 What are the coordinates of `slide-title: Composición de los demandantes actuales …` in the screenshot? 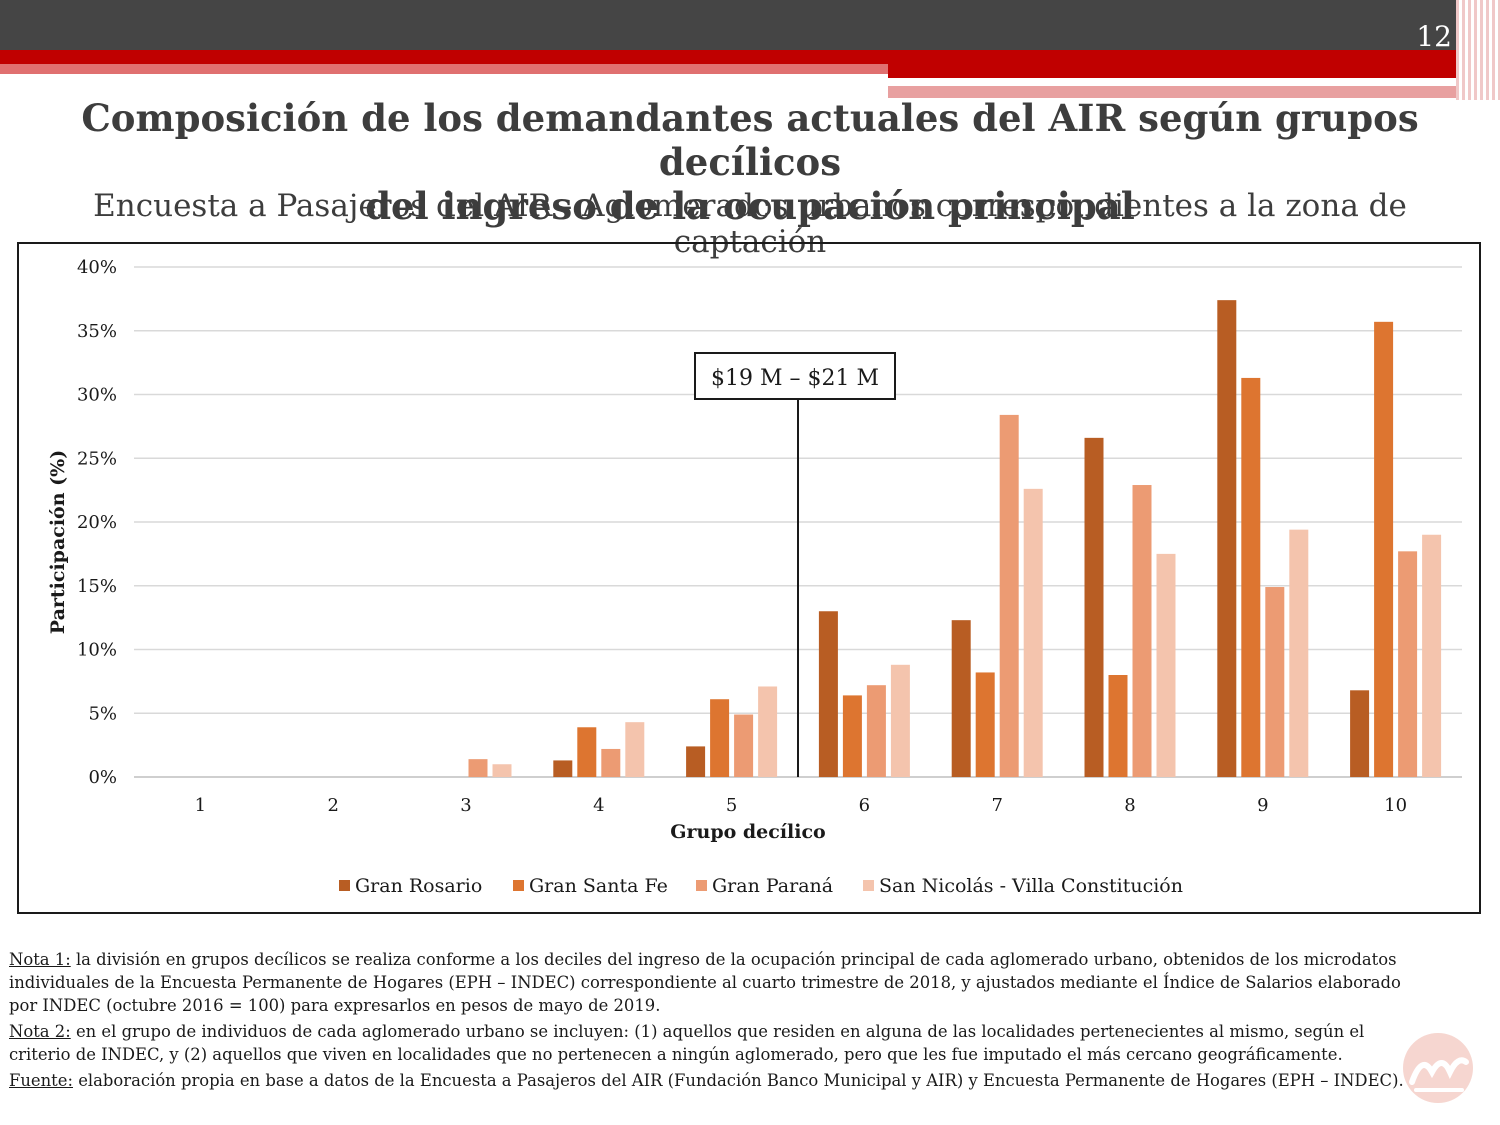 It's located at (750, 162).